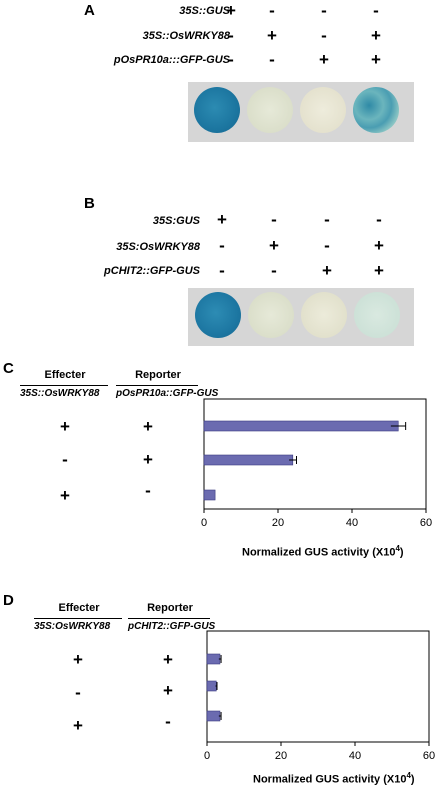 This screenshot has width=439, height=788. What do you see at coordinates (231, 10) in the screenshot?
I see `panel-a-sign-r1c1: +` at bounding box center [231, 10].